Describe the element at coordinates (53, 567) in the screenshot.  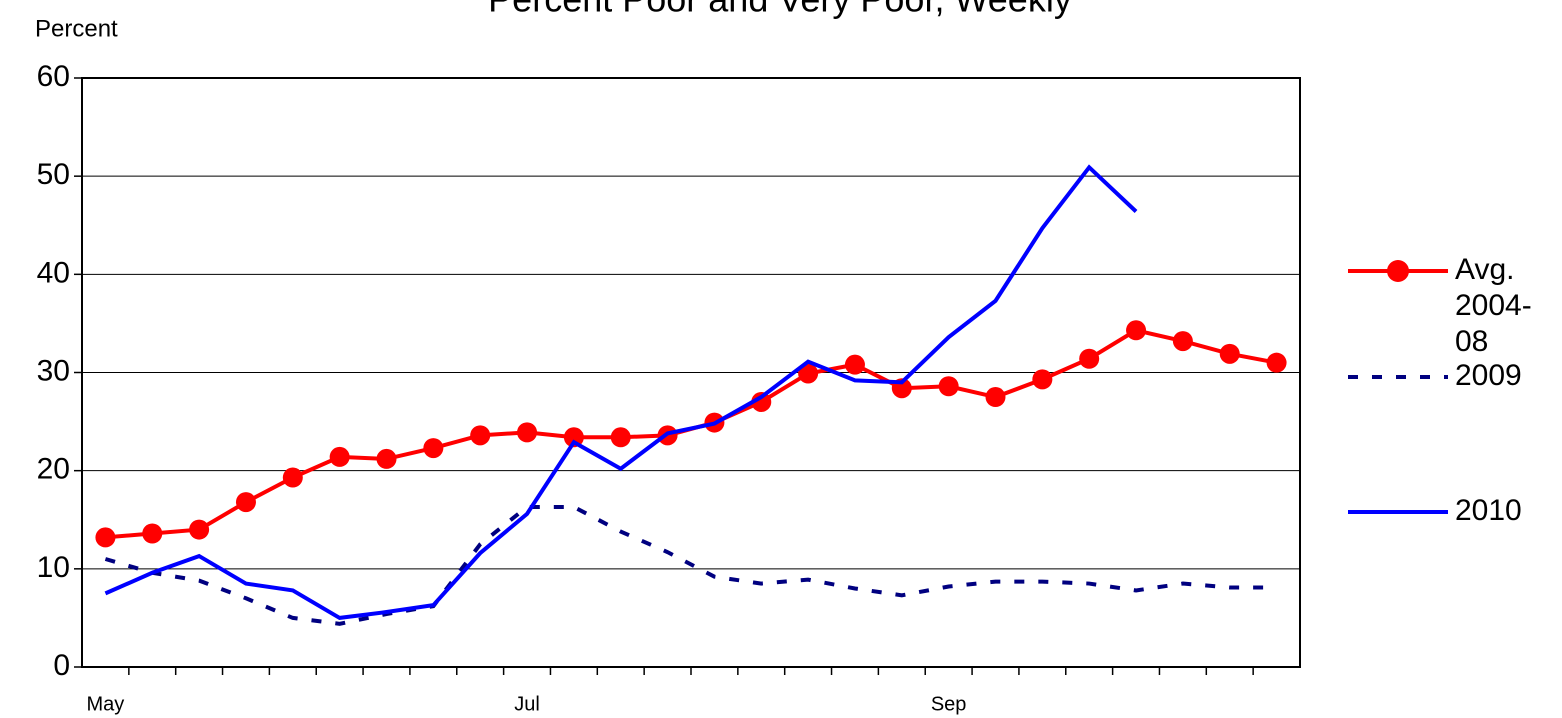
I see `y-tick-label: 10` at that location.